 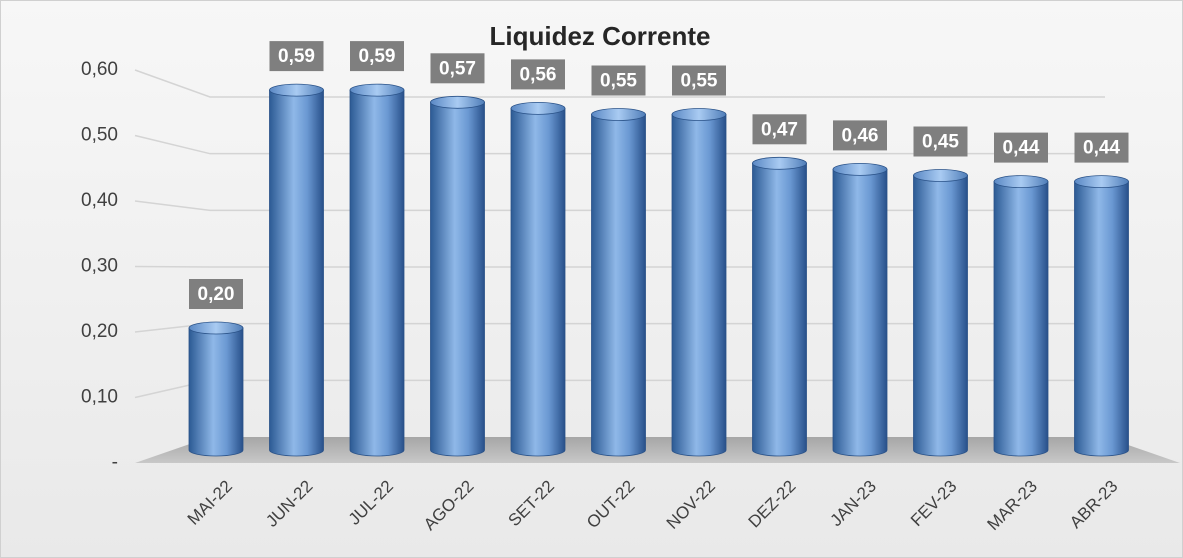 I want to click on value-label: 0,56, so click(x=538, y=74).